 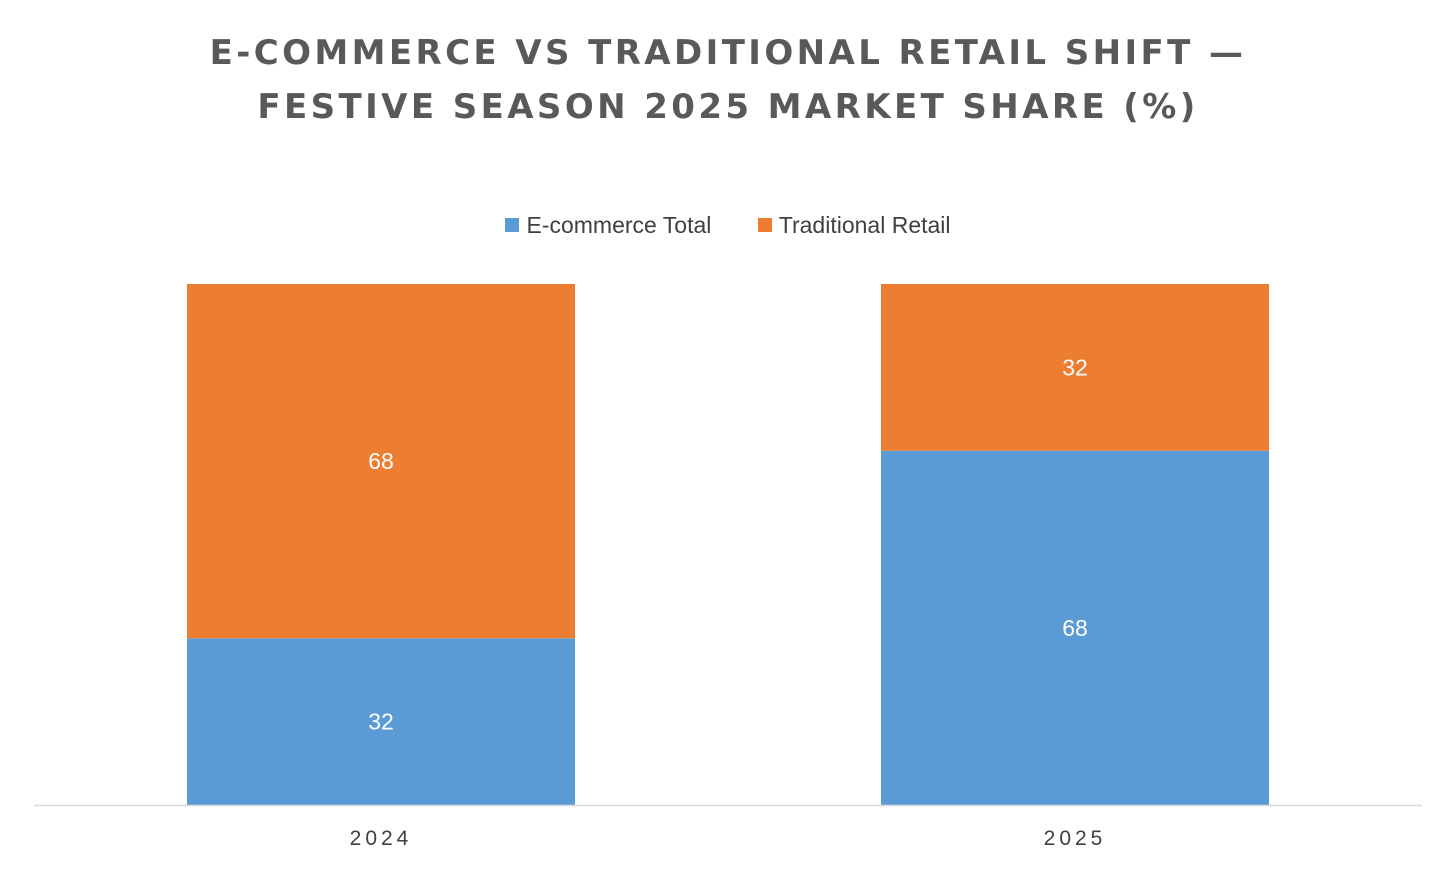 I want to click on x-tick-label-2024: 2024, so click(x=381, y=838).